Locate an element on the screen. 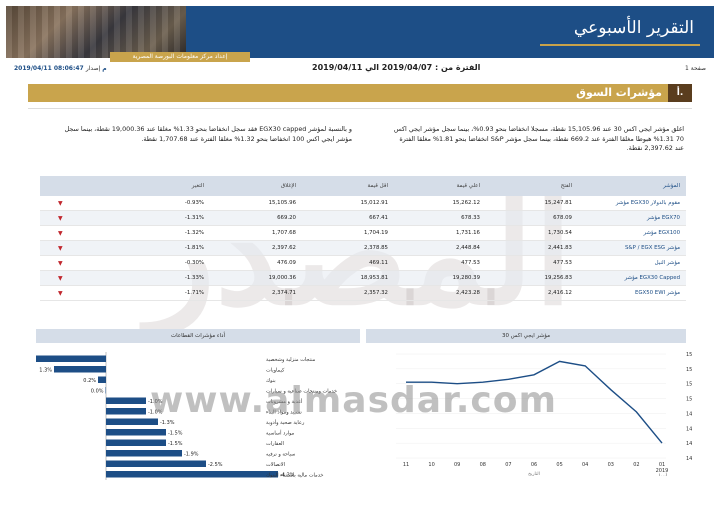  sector-category-label: سياحة و ترفيه is located at coordinates (280, 455).